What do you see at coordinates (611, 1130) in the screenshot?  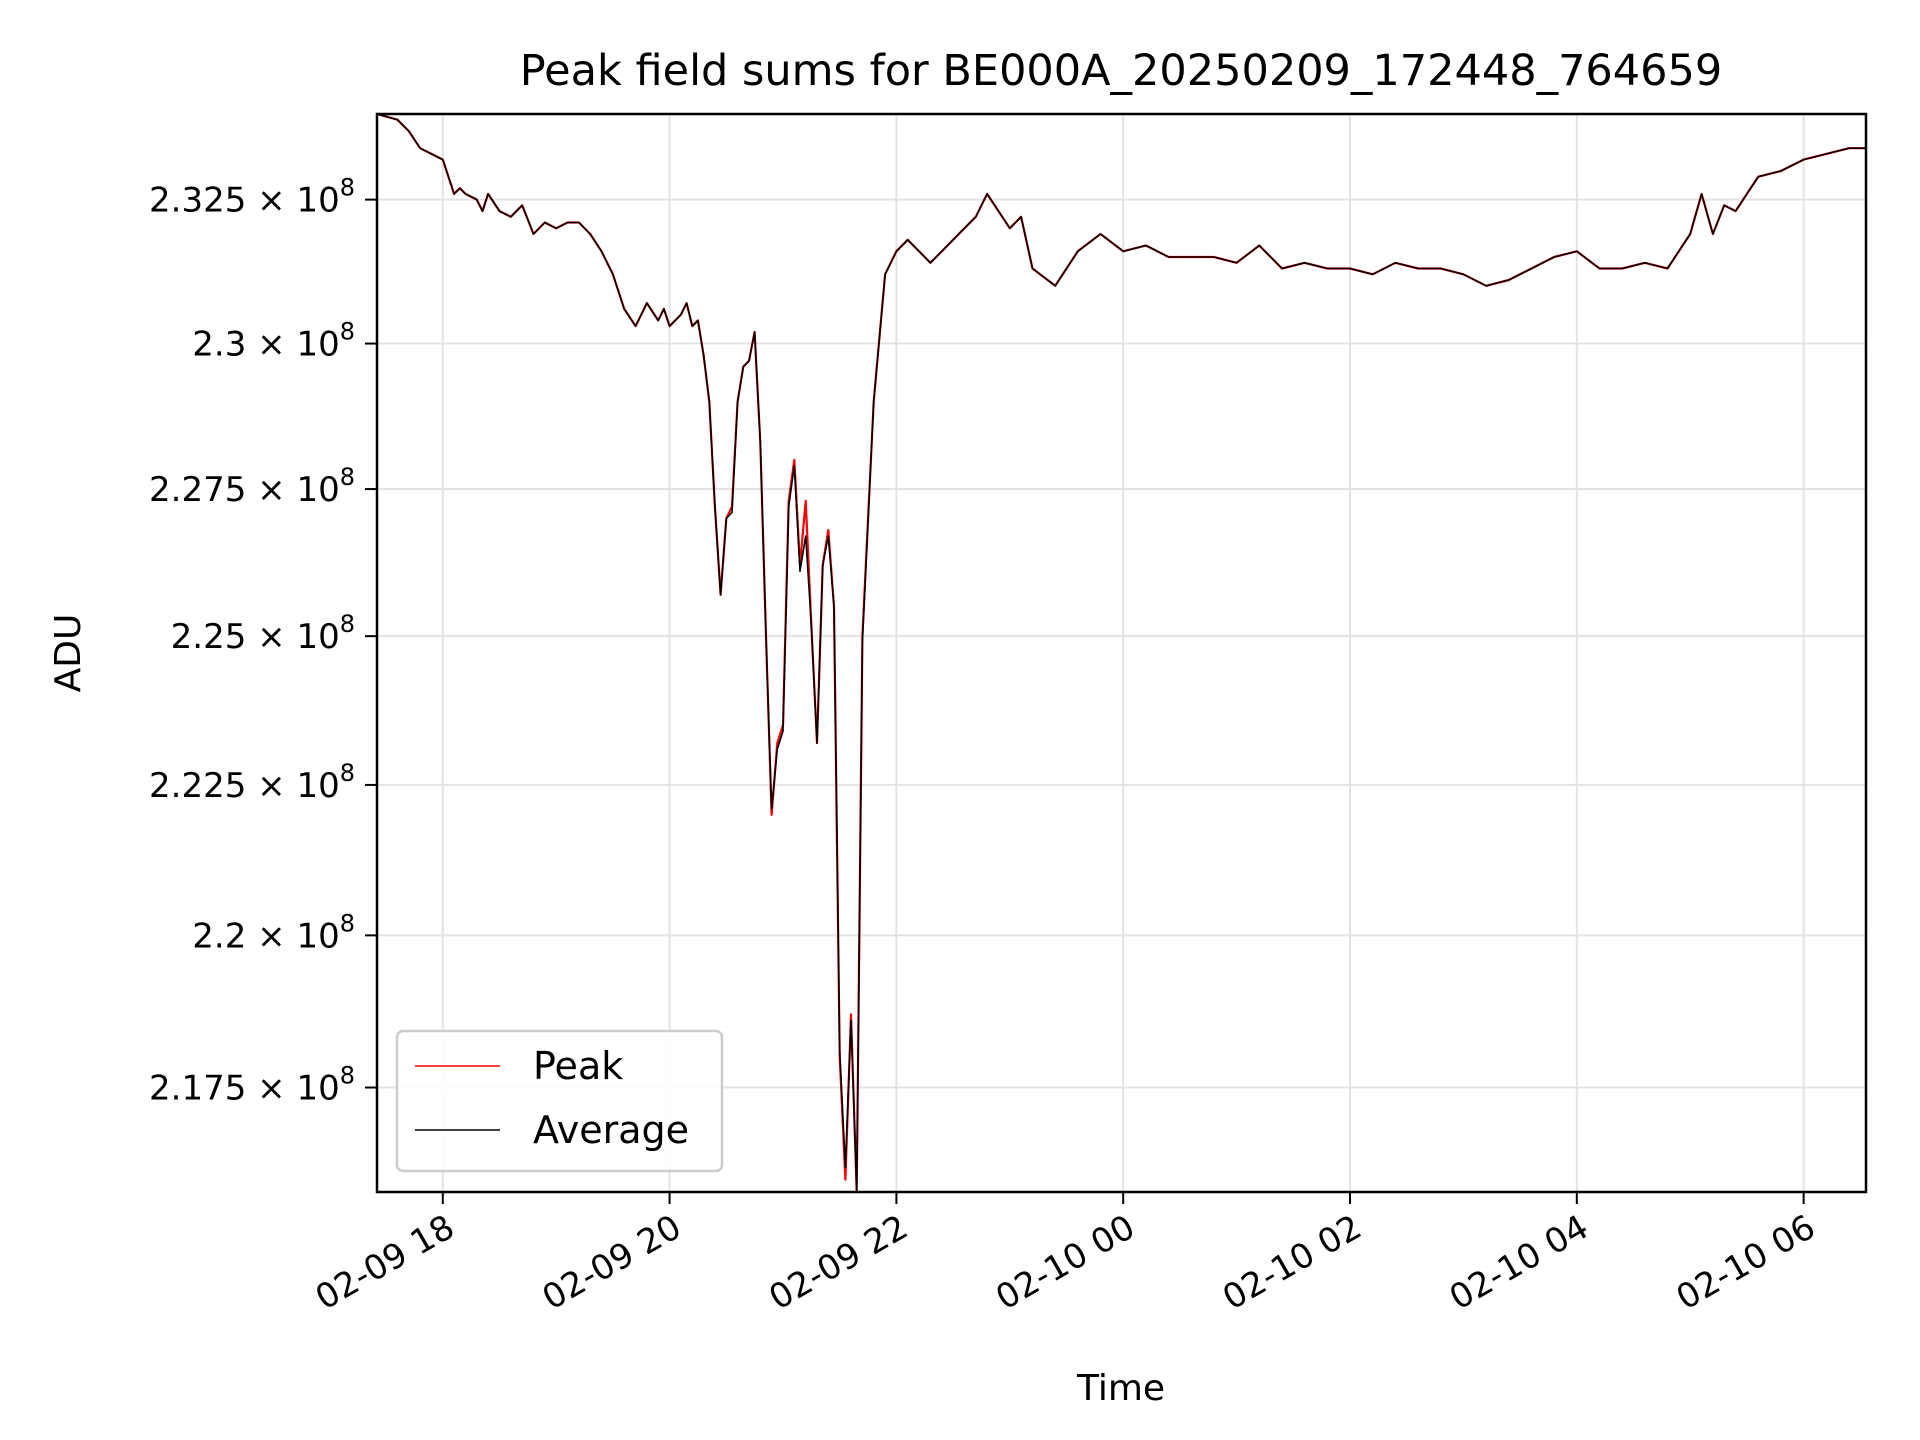 I see `legend-average-label: Average` at bounding box center [611, 1130].